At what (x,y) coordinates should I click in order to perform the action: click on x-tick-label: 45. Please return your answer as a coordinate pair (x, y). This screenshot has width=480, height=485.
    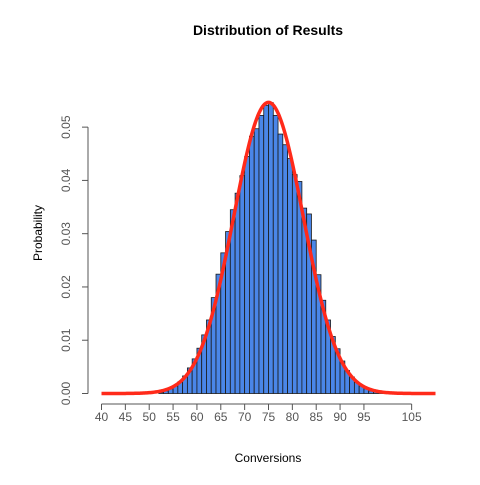
    Looking at the image, I should click on (126, 417).